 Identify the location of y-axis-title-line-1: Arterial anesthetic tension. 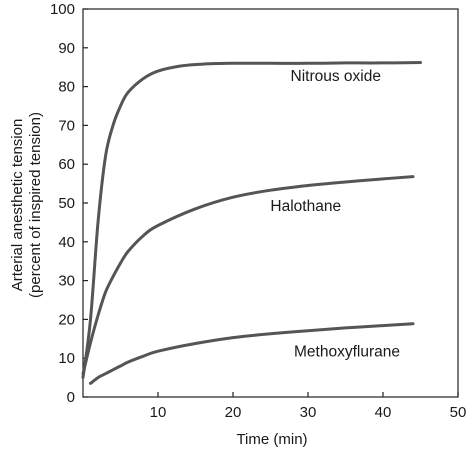
(17, 205).